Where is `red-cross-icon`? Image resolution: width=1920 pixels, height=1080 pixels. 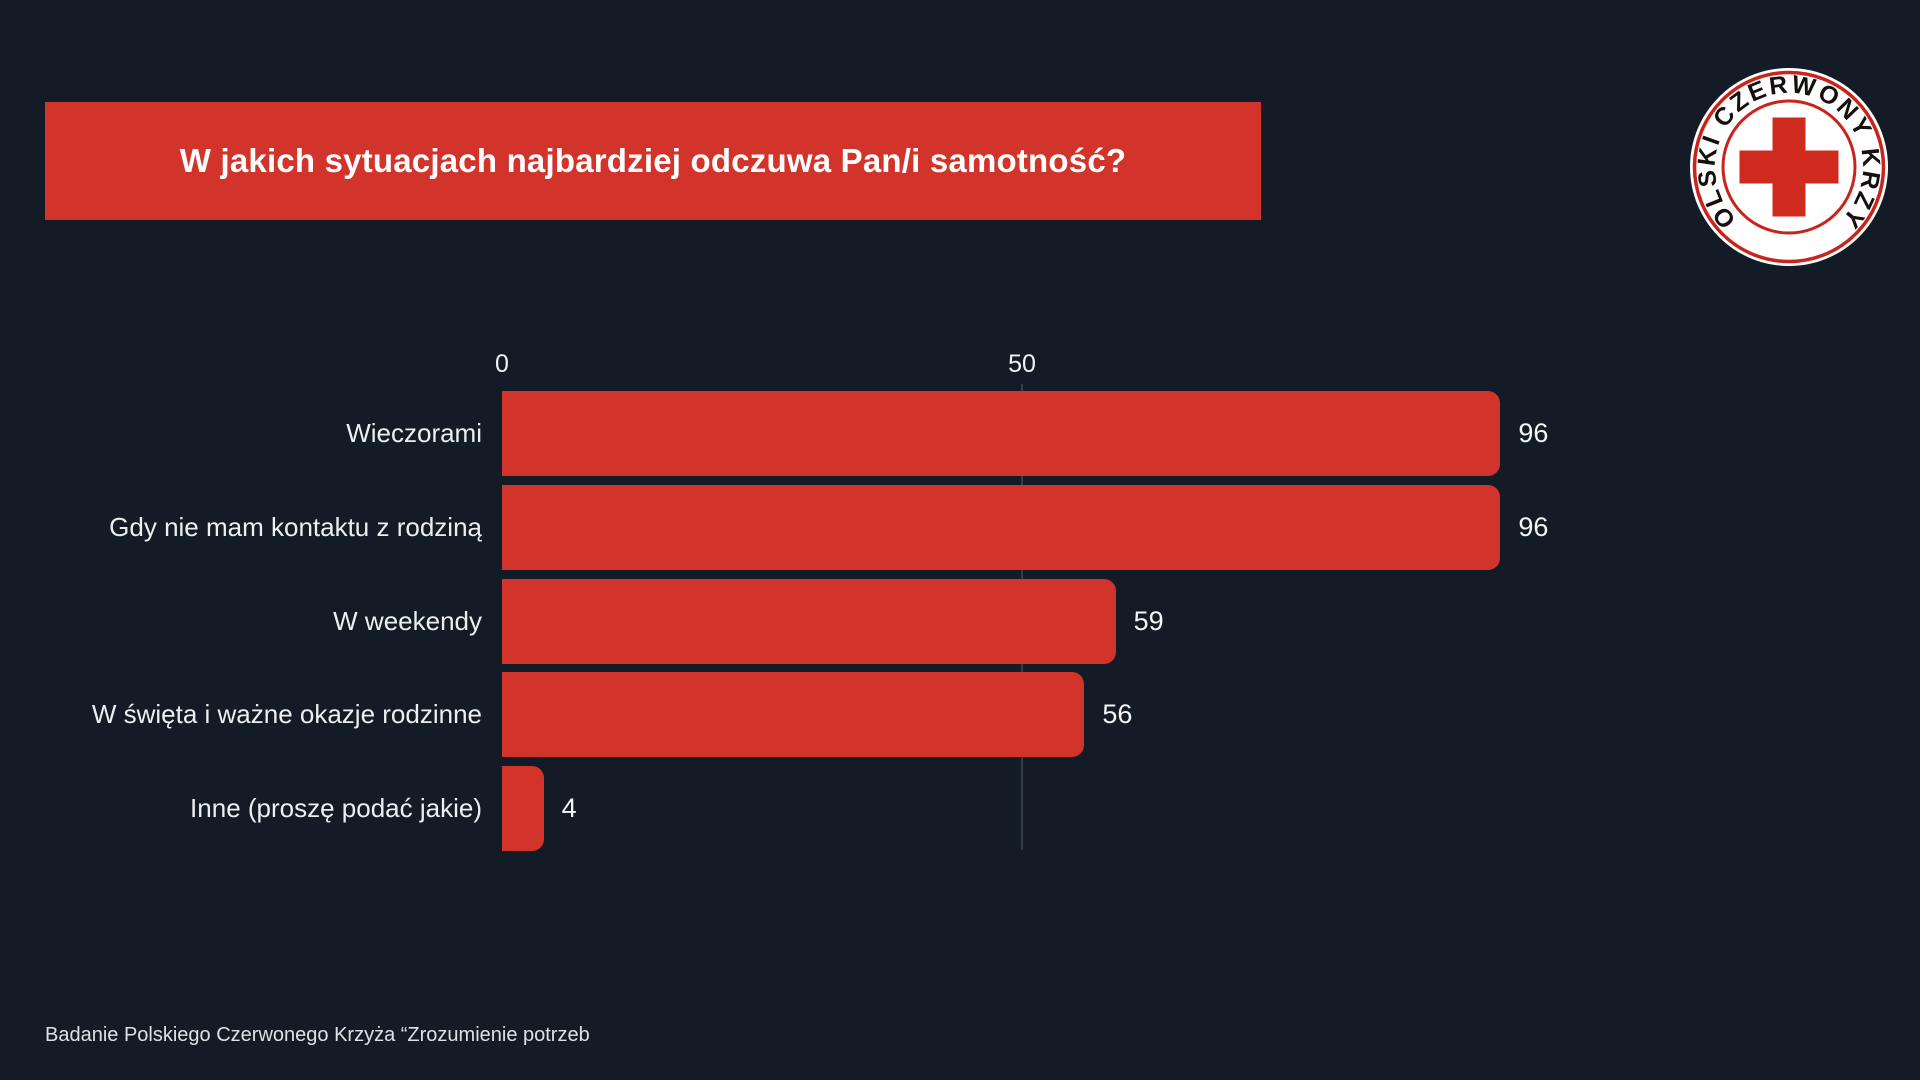
red-cross-icon is located at coordinates (1789, 167).